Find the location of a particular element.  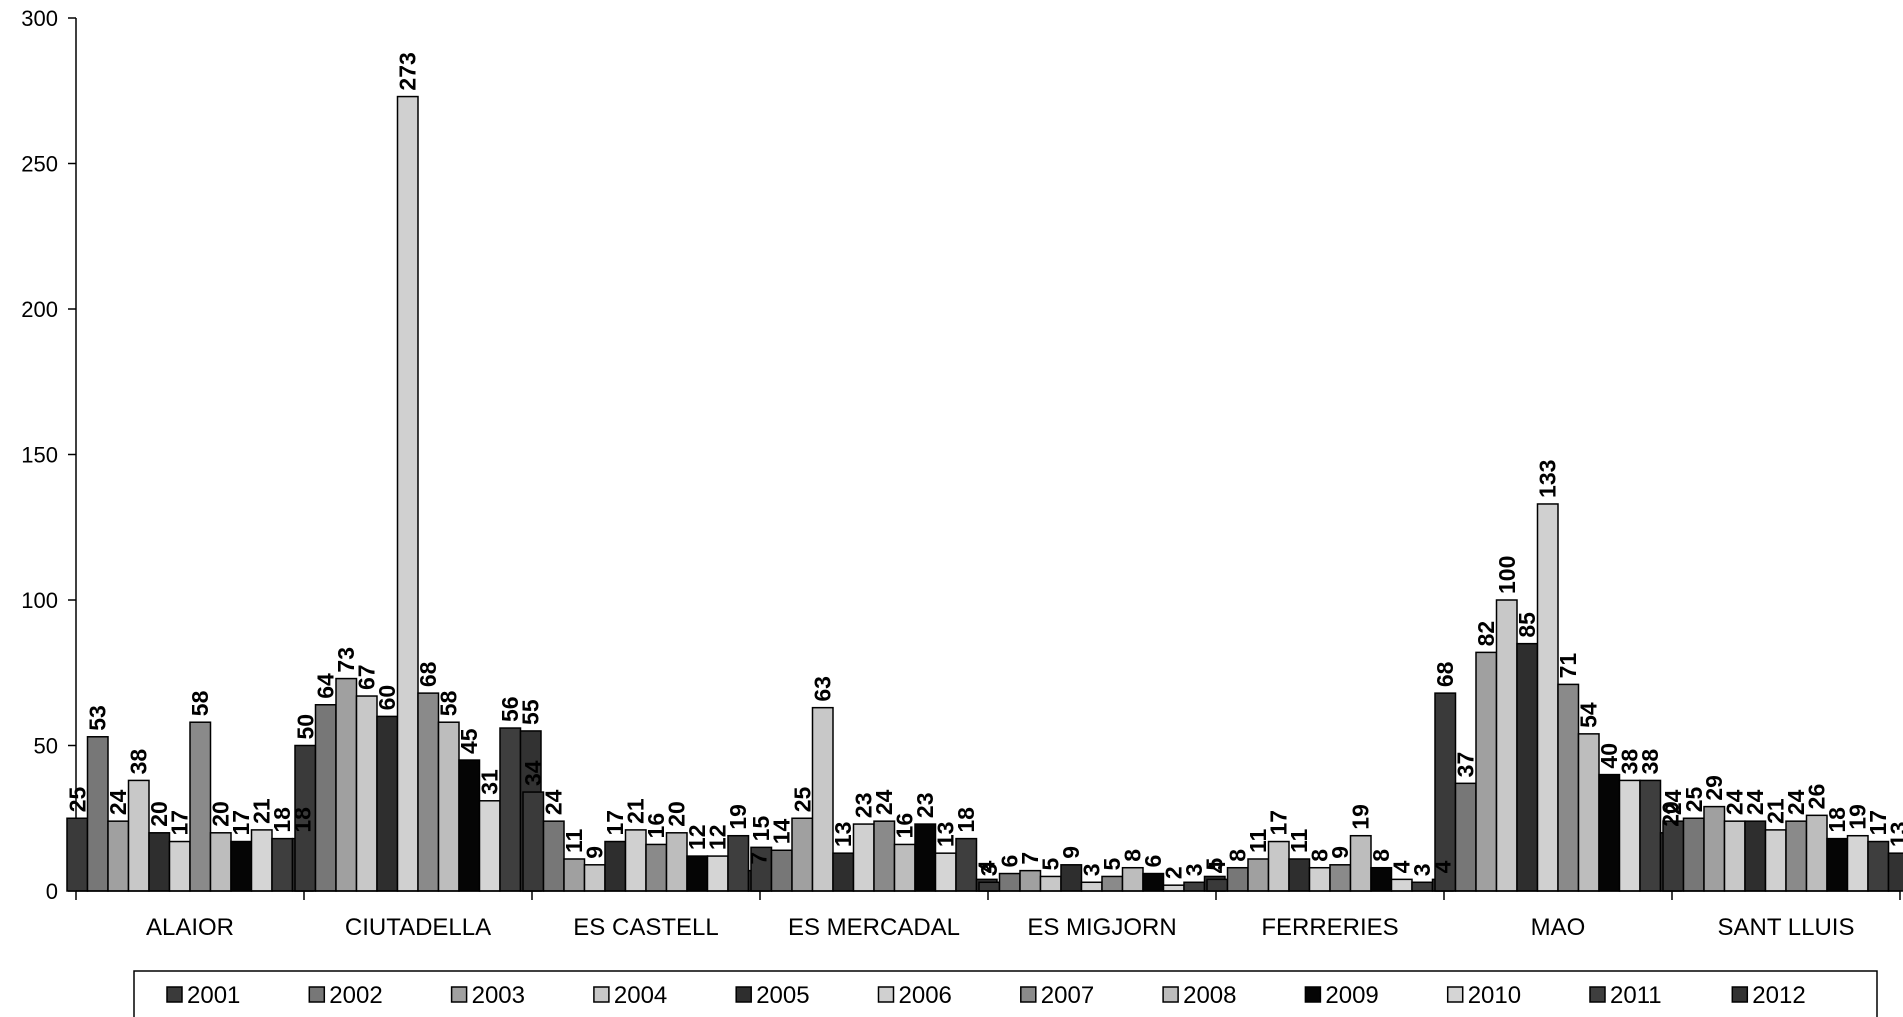

legend-box is located at coordinates (1005, 993).